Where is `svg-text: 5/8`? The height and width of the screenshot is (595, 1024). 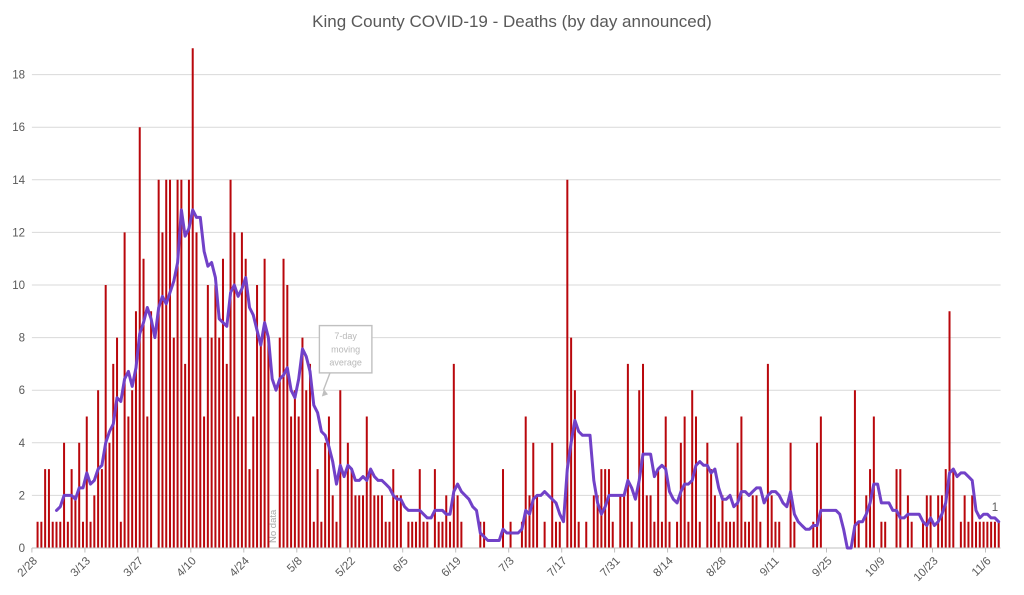 svg-text: 5/8 is located at coordinates (295, 565).